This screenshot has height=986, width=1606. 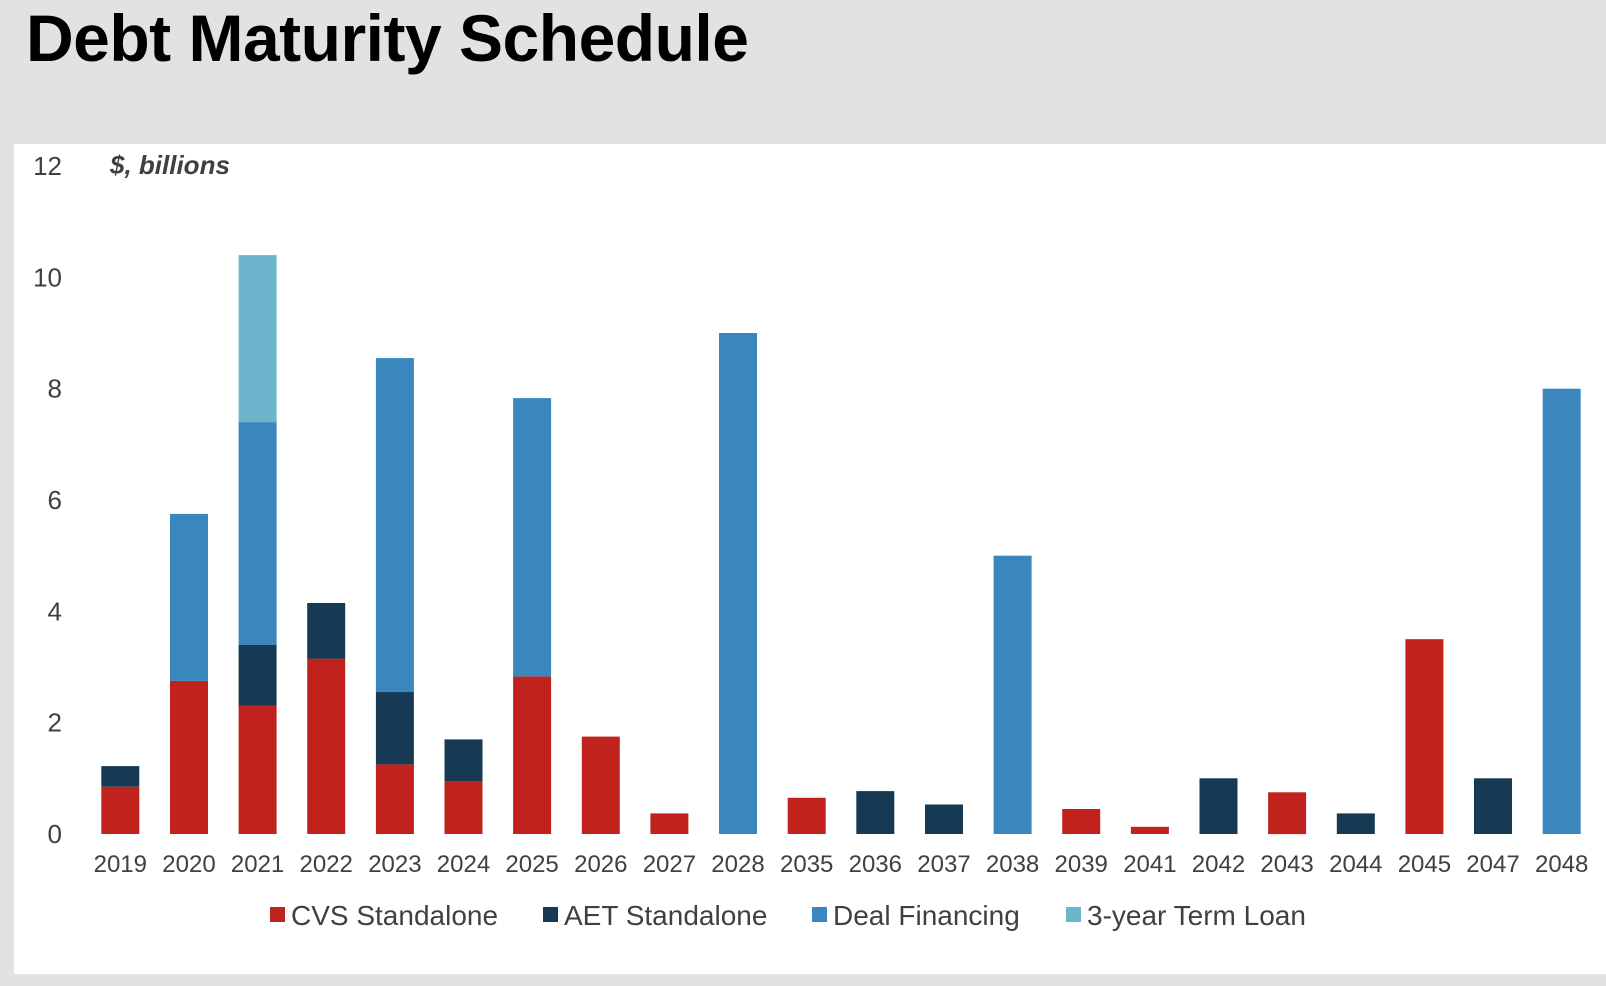 I want to click on y-tick-label: 12, so click(x=47, y=166).